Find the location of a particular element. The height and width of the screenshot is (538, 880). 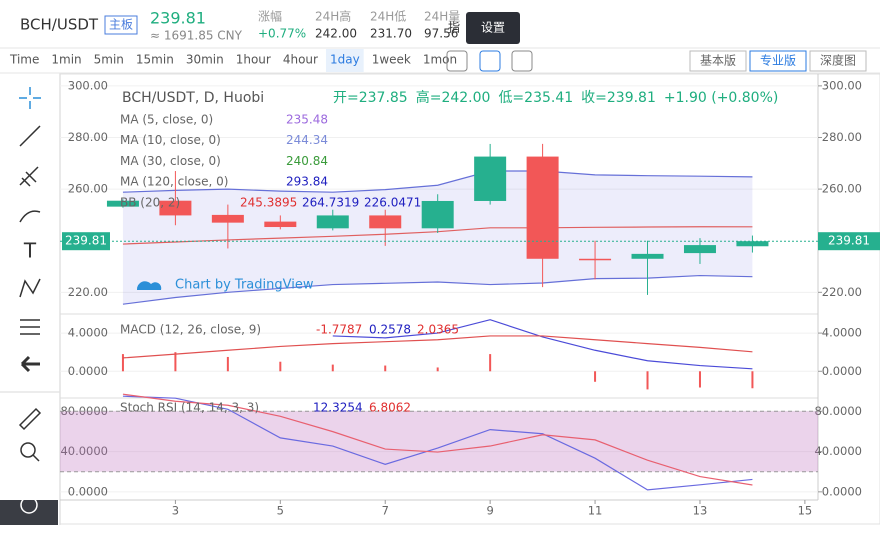

x-tick-label: 3 is located at coordinates (175, 511).